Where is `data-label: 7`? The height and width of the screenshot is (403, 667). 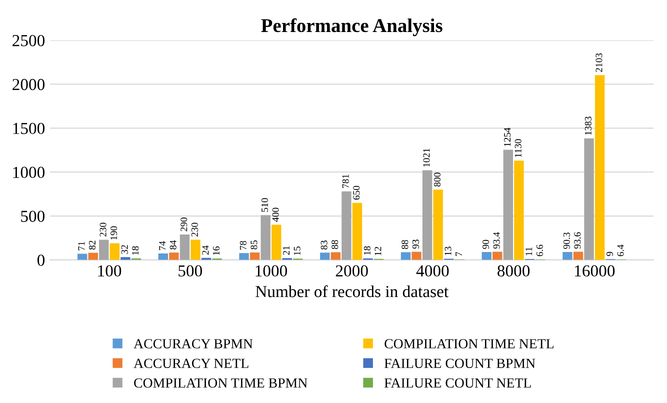
data-label: 7 is located at coordinates (459, 254).